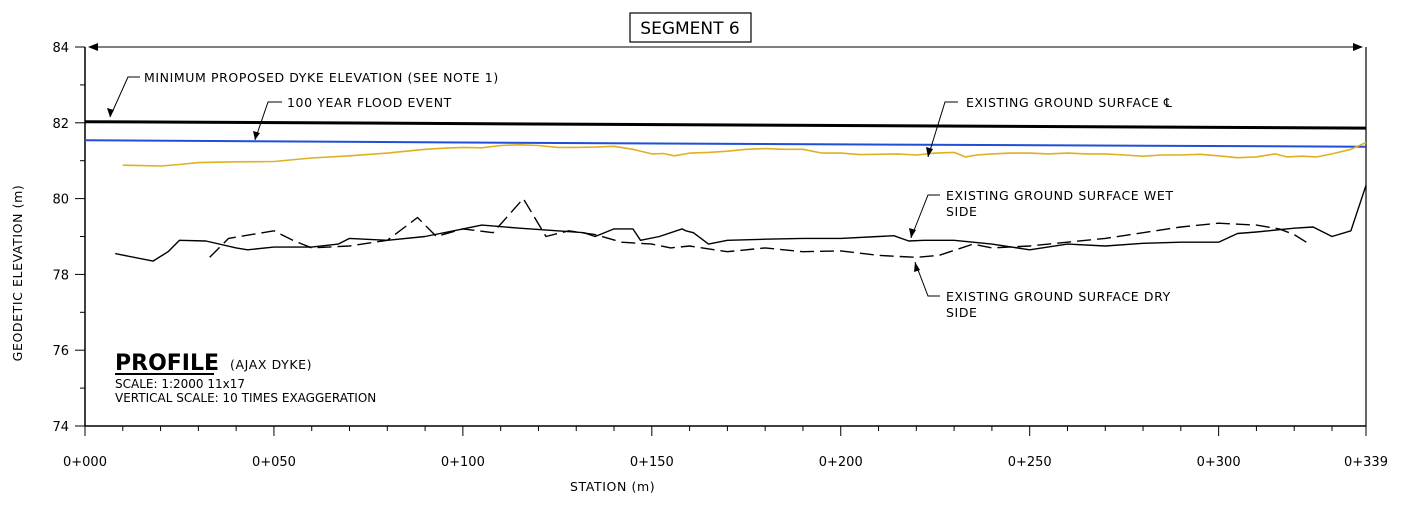 The height and width of the screenshot is (508, 1404). I want to click on x-axis-ticks: 0+000 0+050 0+100 0+150 0+200 0+250 0+300 0+339, so click(725, 448).